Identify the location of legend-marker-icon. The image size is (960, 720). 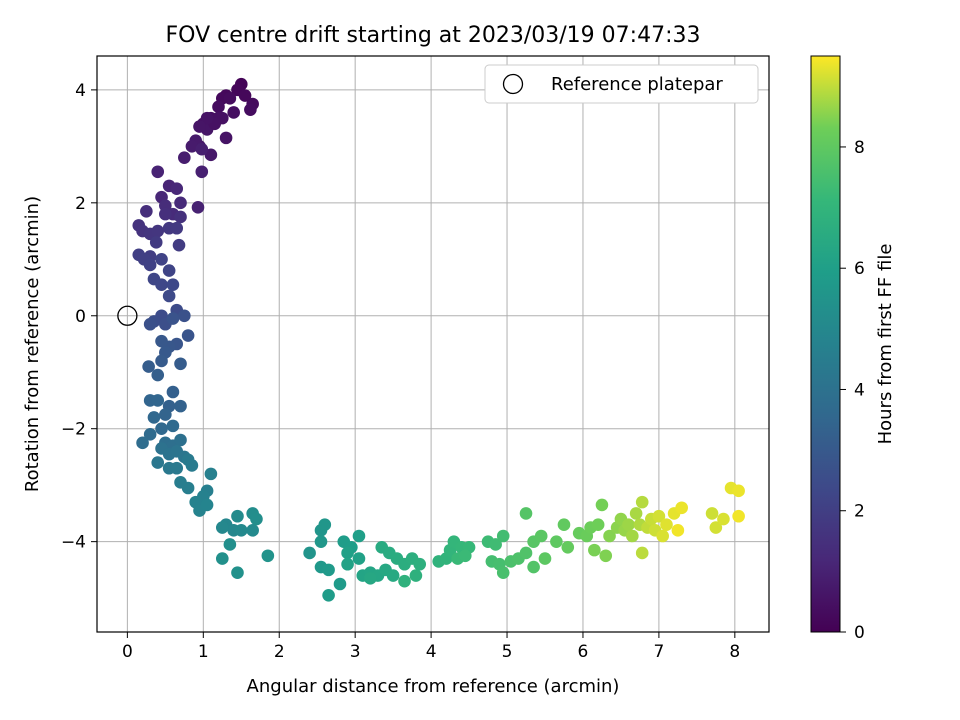
(513, 84).